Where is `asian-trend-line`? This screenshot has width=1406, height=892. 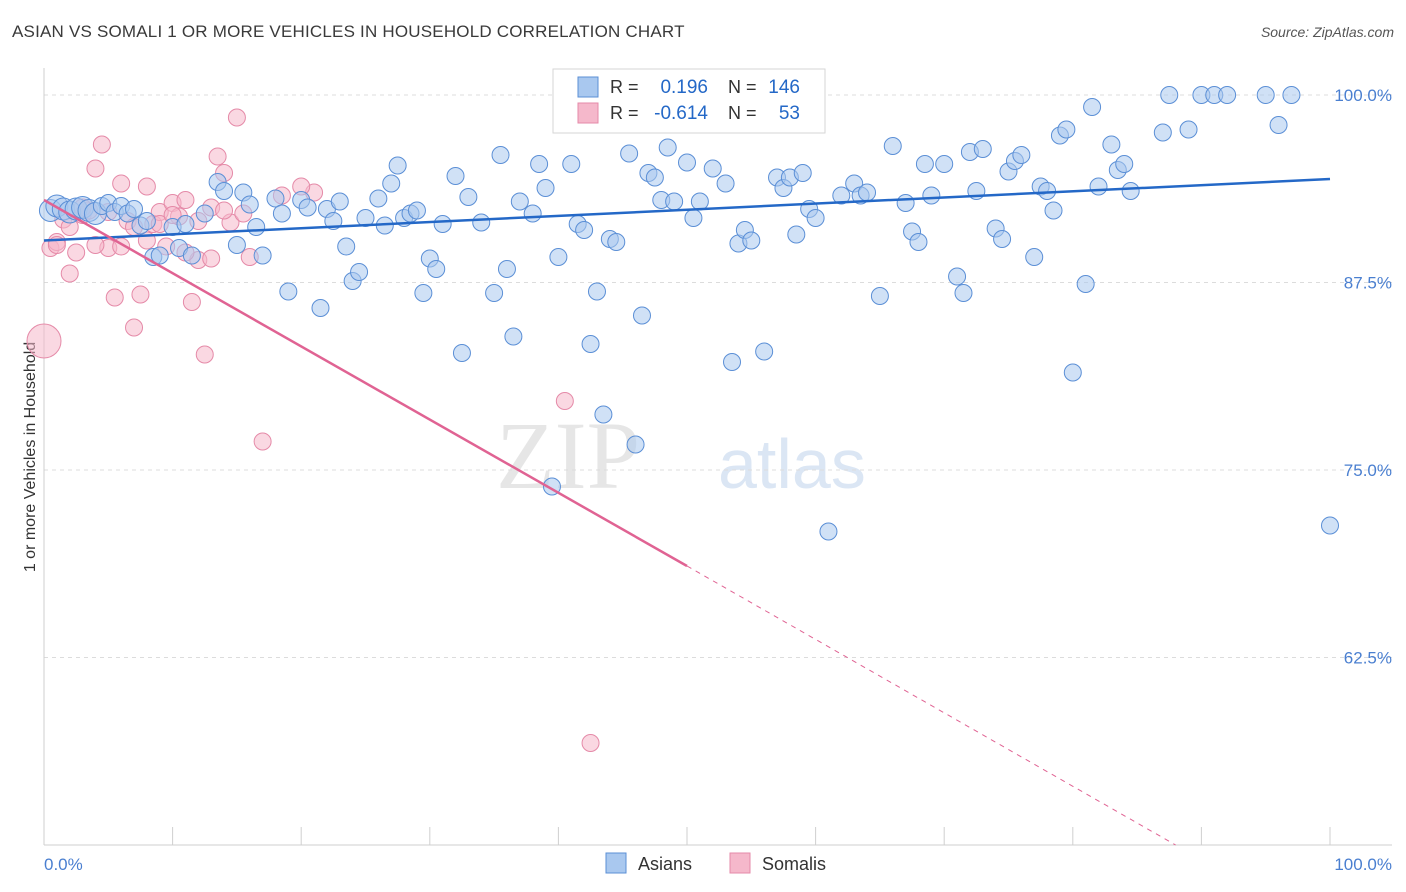
asian-trend-line is located at coordinates (687, 209).